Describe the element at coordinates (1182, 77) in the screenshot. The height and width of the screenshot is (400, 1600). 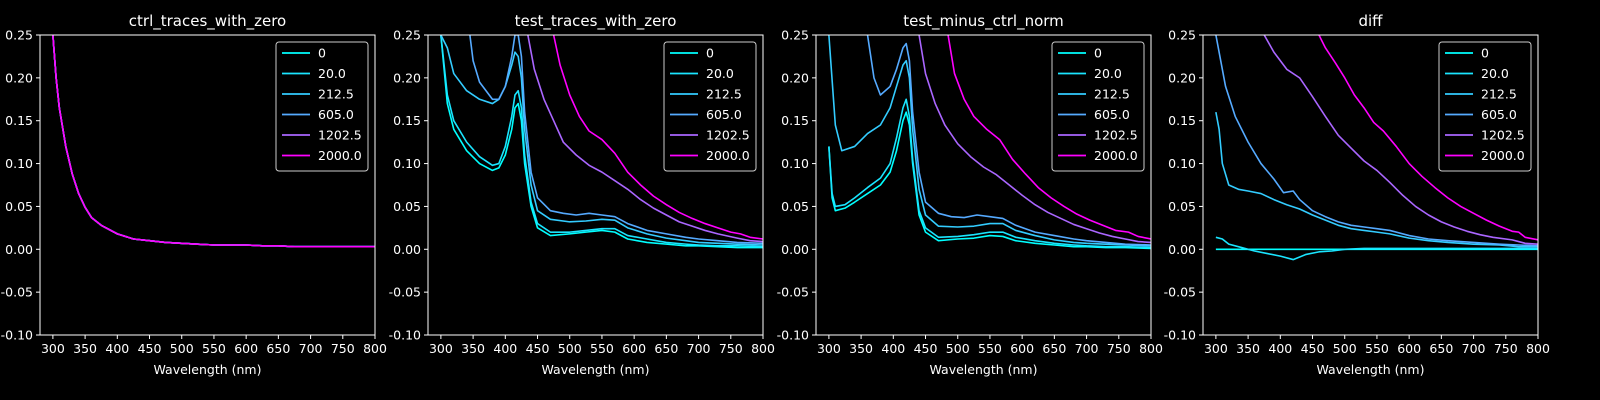
I see `y-tick-label: 0.20` at that location.